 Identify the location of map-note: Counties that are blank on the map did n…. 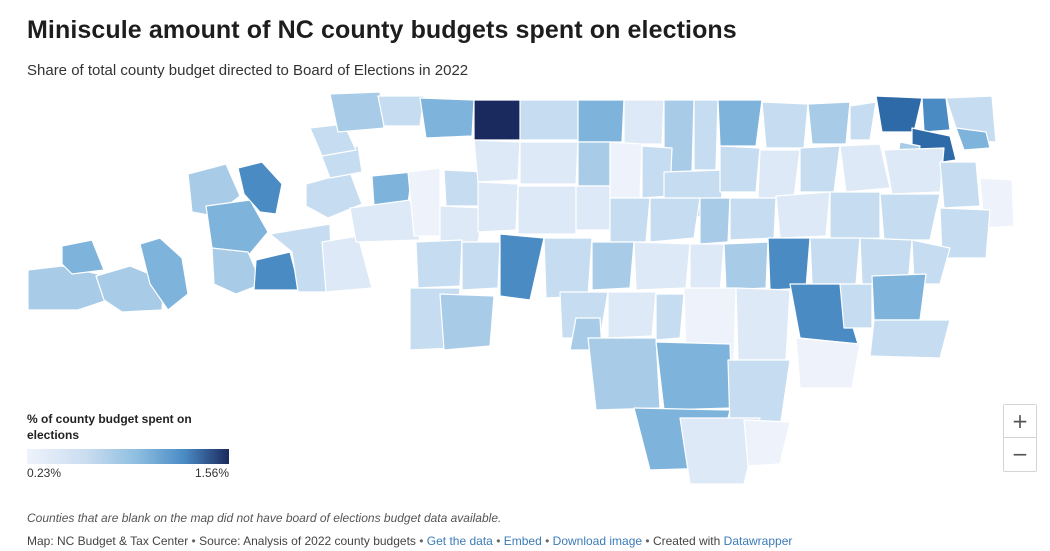
(264, 518).